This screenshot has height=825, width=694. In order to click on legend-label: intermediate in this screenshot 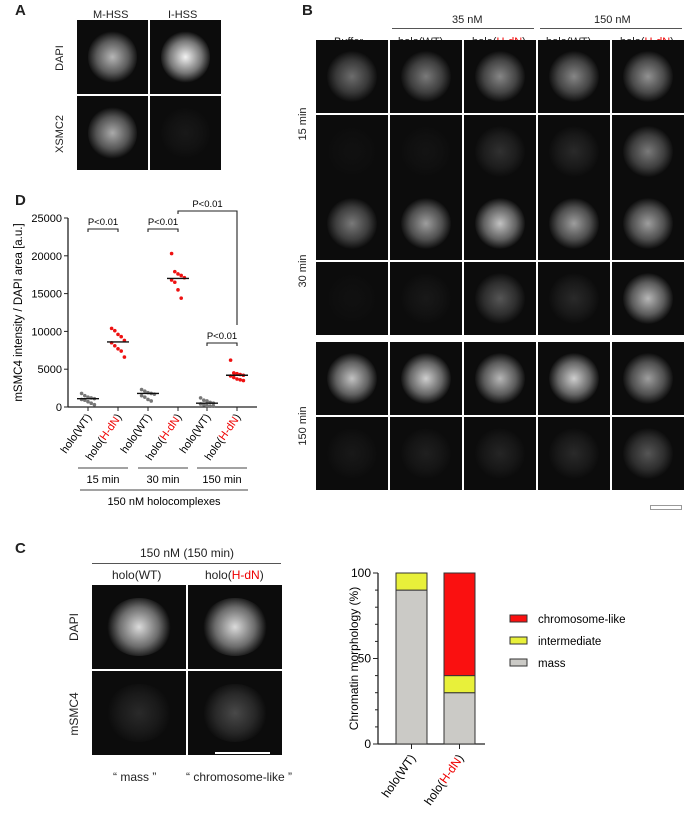, I will do `click(569, 642)`.